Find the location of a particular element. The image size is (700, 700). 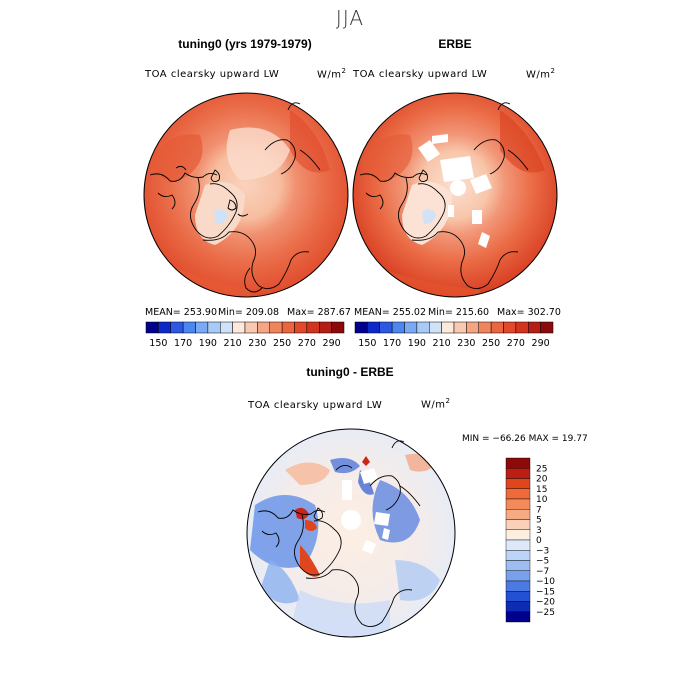

figure-title: JJA is located at coordinates (350, 18).